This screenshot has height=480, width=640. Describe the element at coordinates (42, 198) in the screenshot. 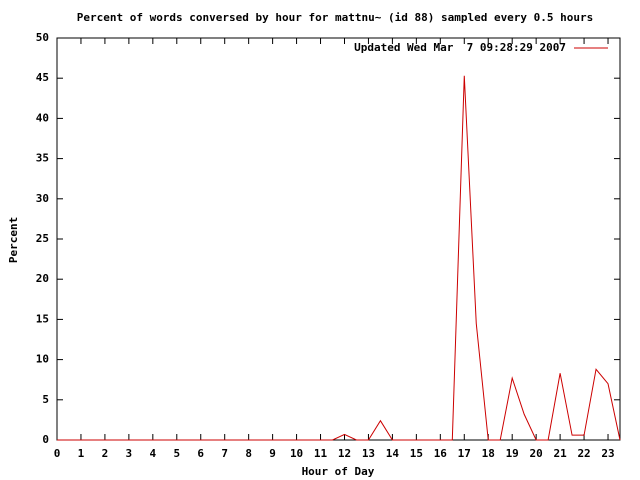

I see `y-tick-label: 30` at that location.